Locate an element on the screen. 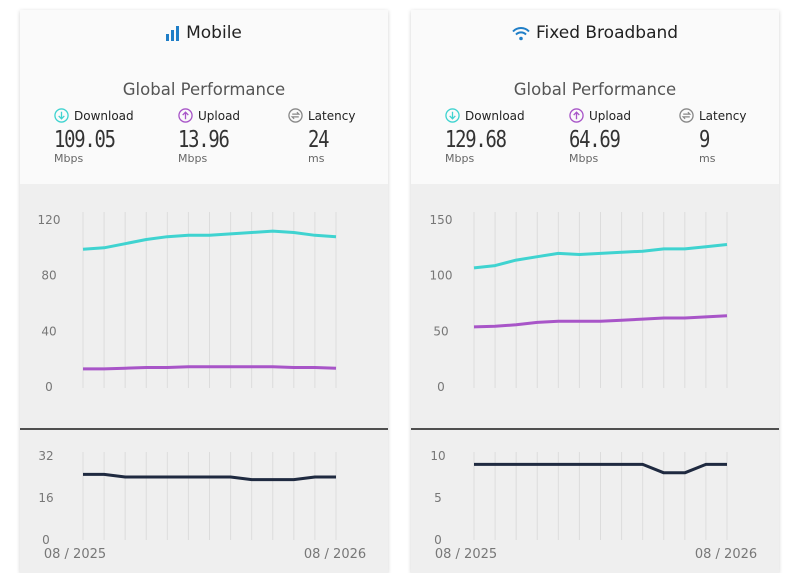 This screenshot has width=795, height=573. latency-metric: Latency 24 ms is located at coordinates (321, 136).